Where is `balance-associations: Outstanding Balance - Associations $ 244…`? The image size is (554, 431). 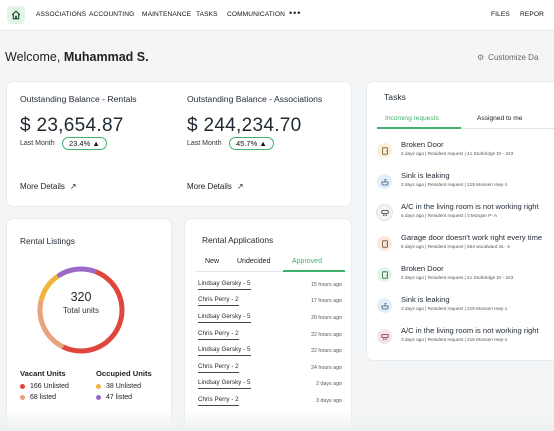
balance-associations: Outstanding Balance - Associations $ 244… is located at coordinates (269, 144).